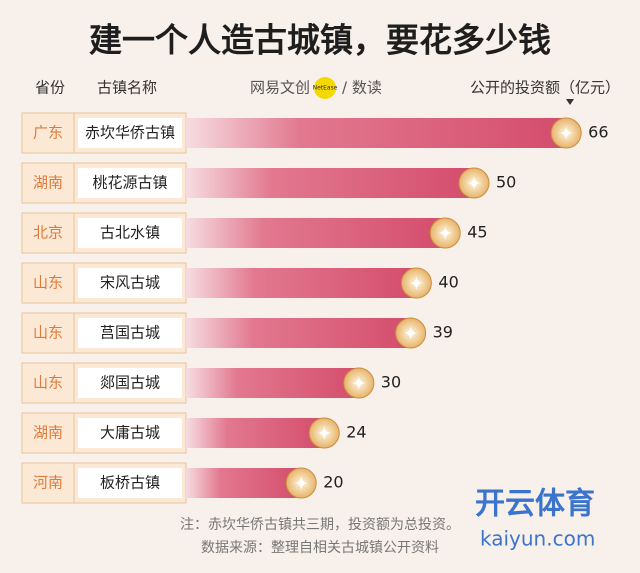  Describe the element at coordinates (443, 332) in the screenshot. I see `value-label: 39` at that location.